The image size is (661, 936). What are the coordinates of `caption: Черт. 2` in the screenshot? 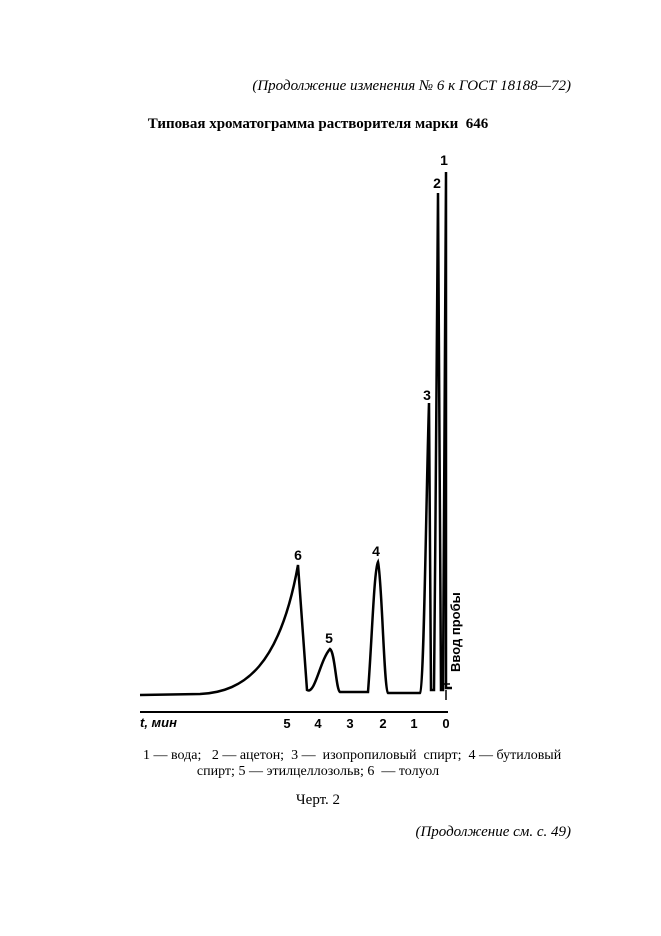 It's located at (318, 800).